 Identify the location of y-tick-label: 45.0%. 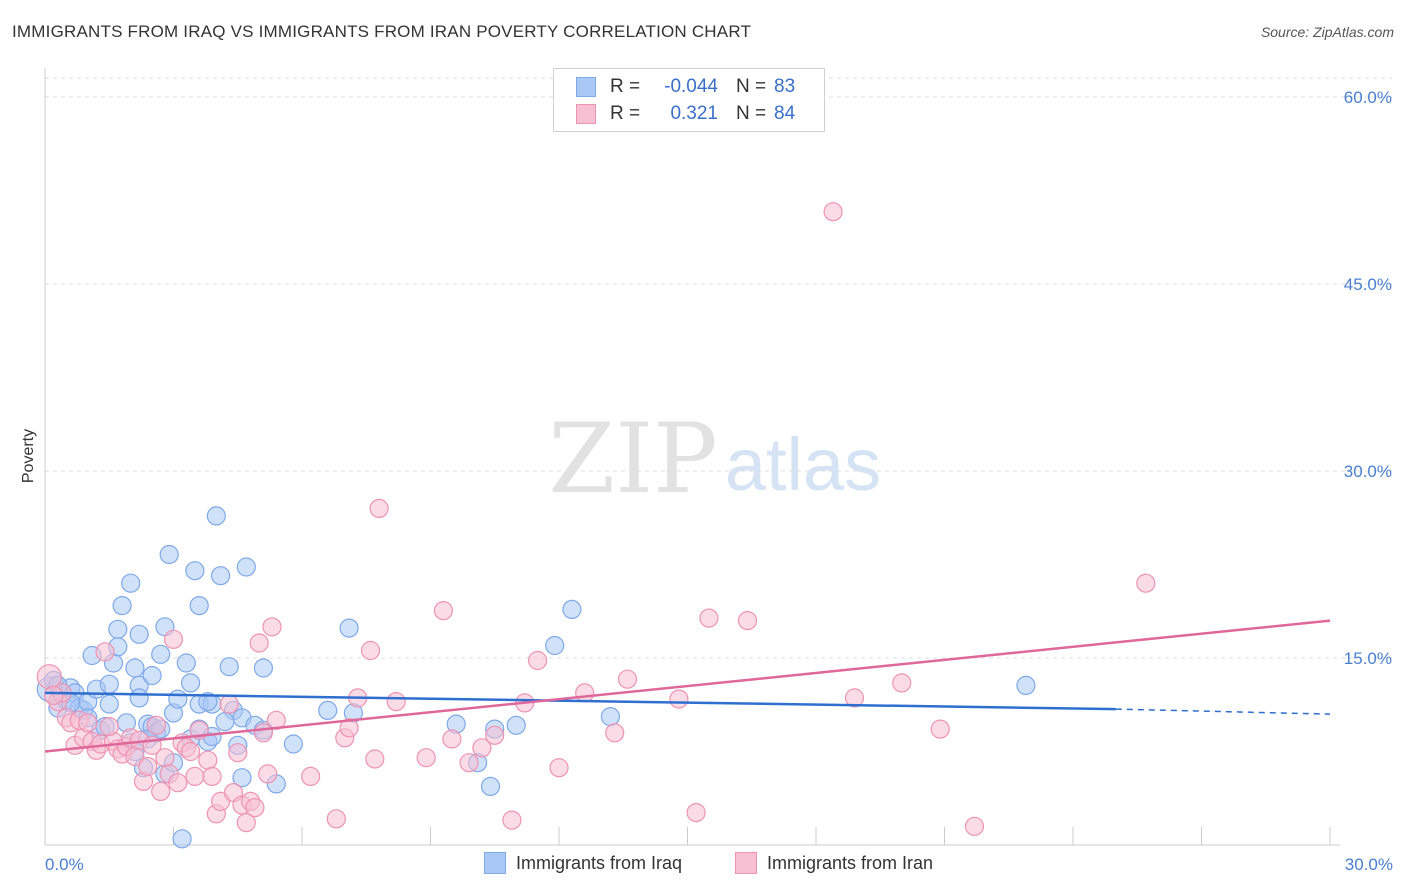
(1368, 284).